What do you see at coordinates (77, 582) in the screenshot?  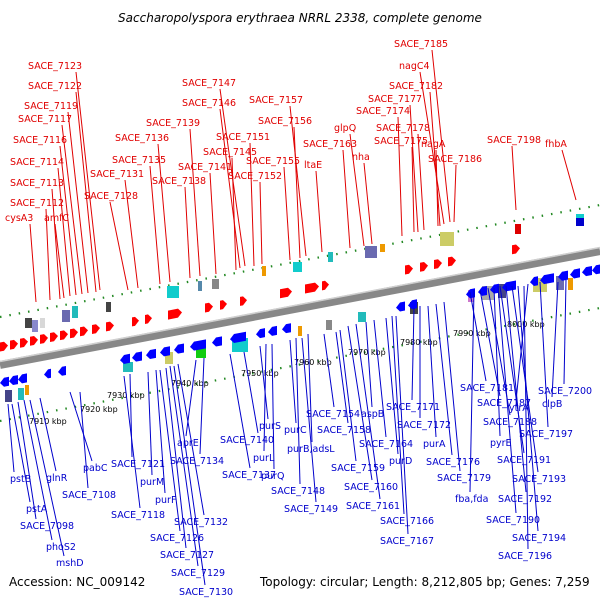 I see `accession-text: Accession: NC_009142` at bounding box center [77, 582].